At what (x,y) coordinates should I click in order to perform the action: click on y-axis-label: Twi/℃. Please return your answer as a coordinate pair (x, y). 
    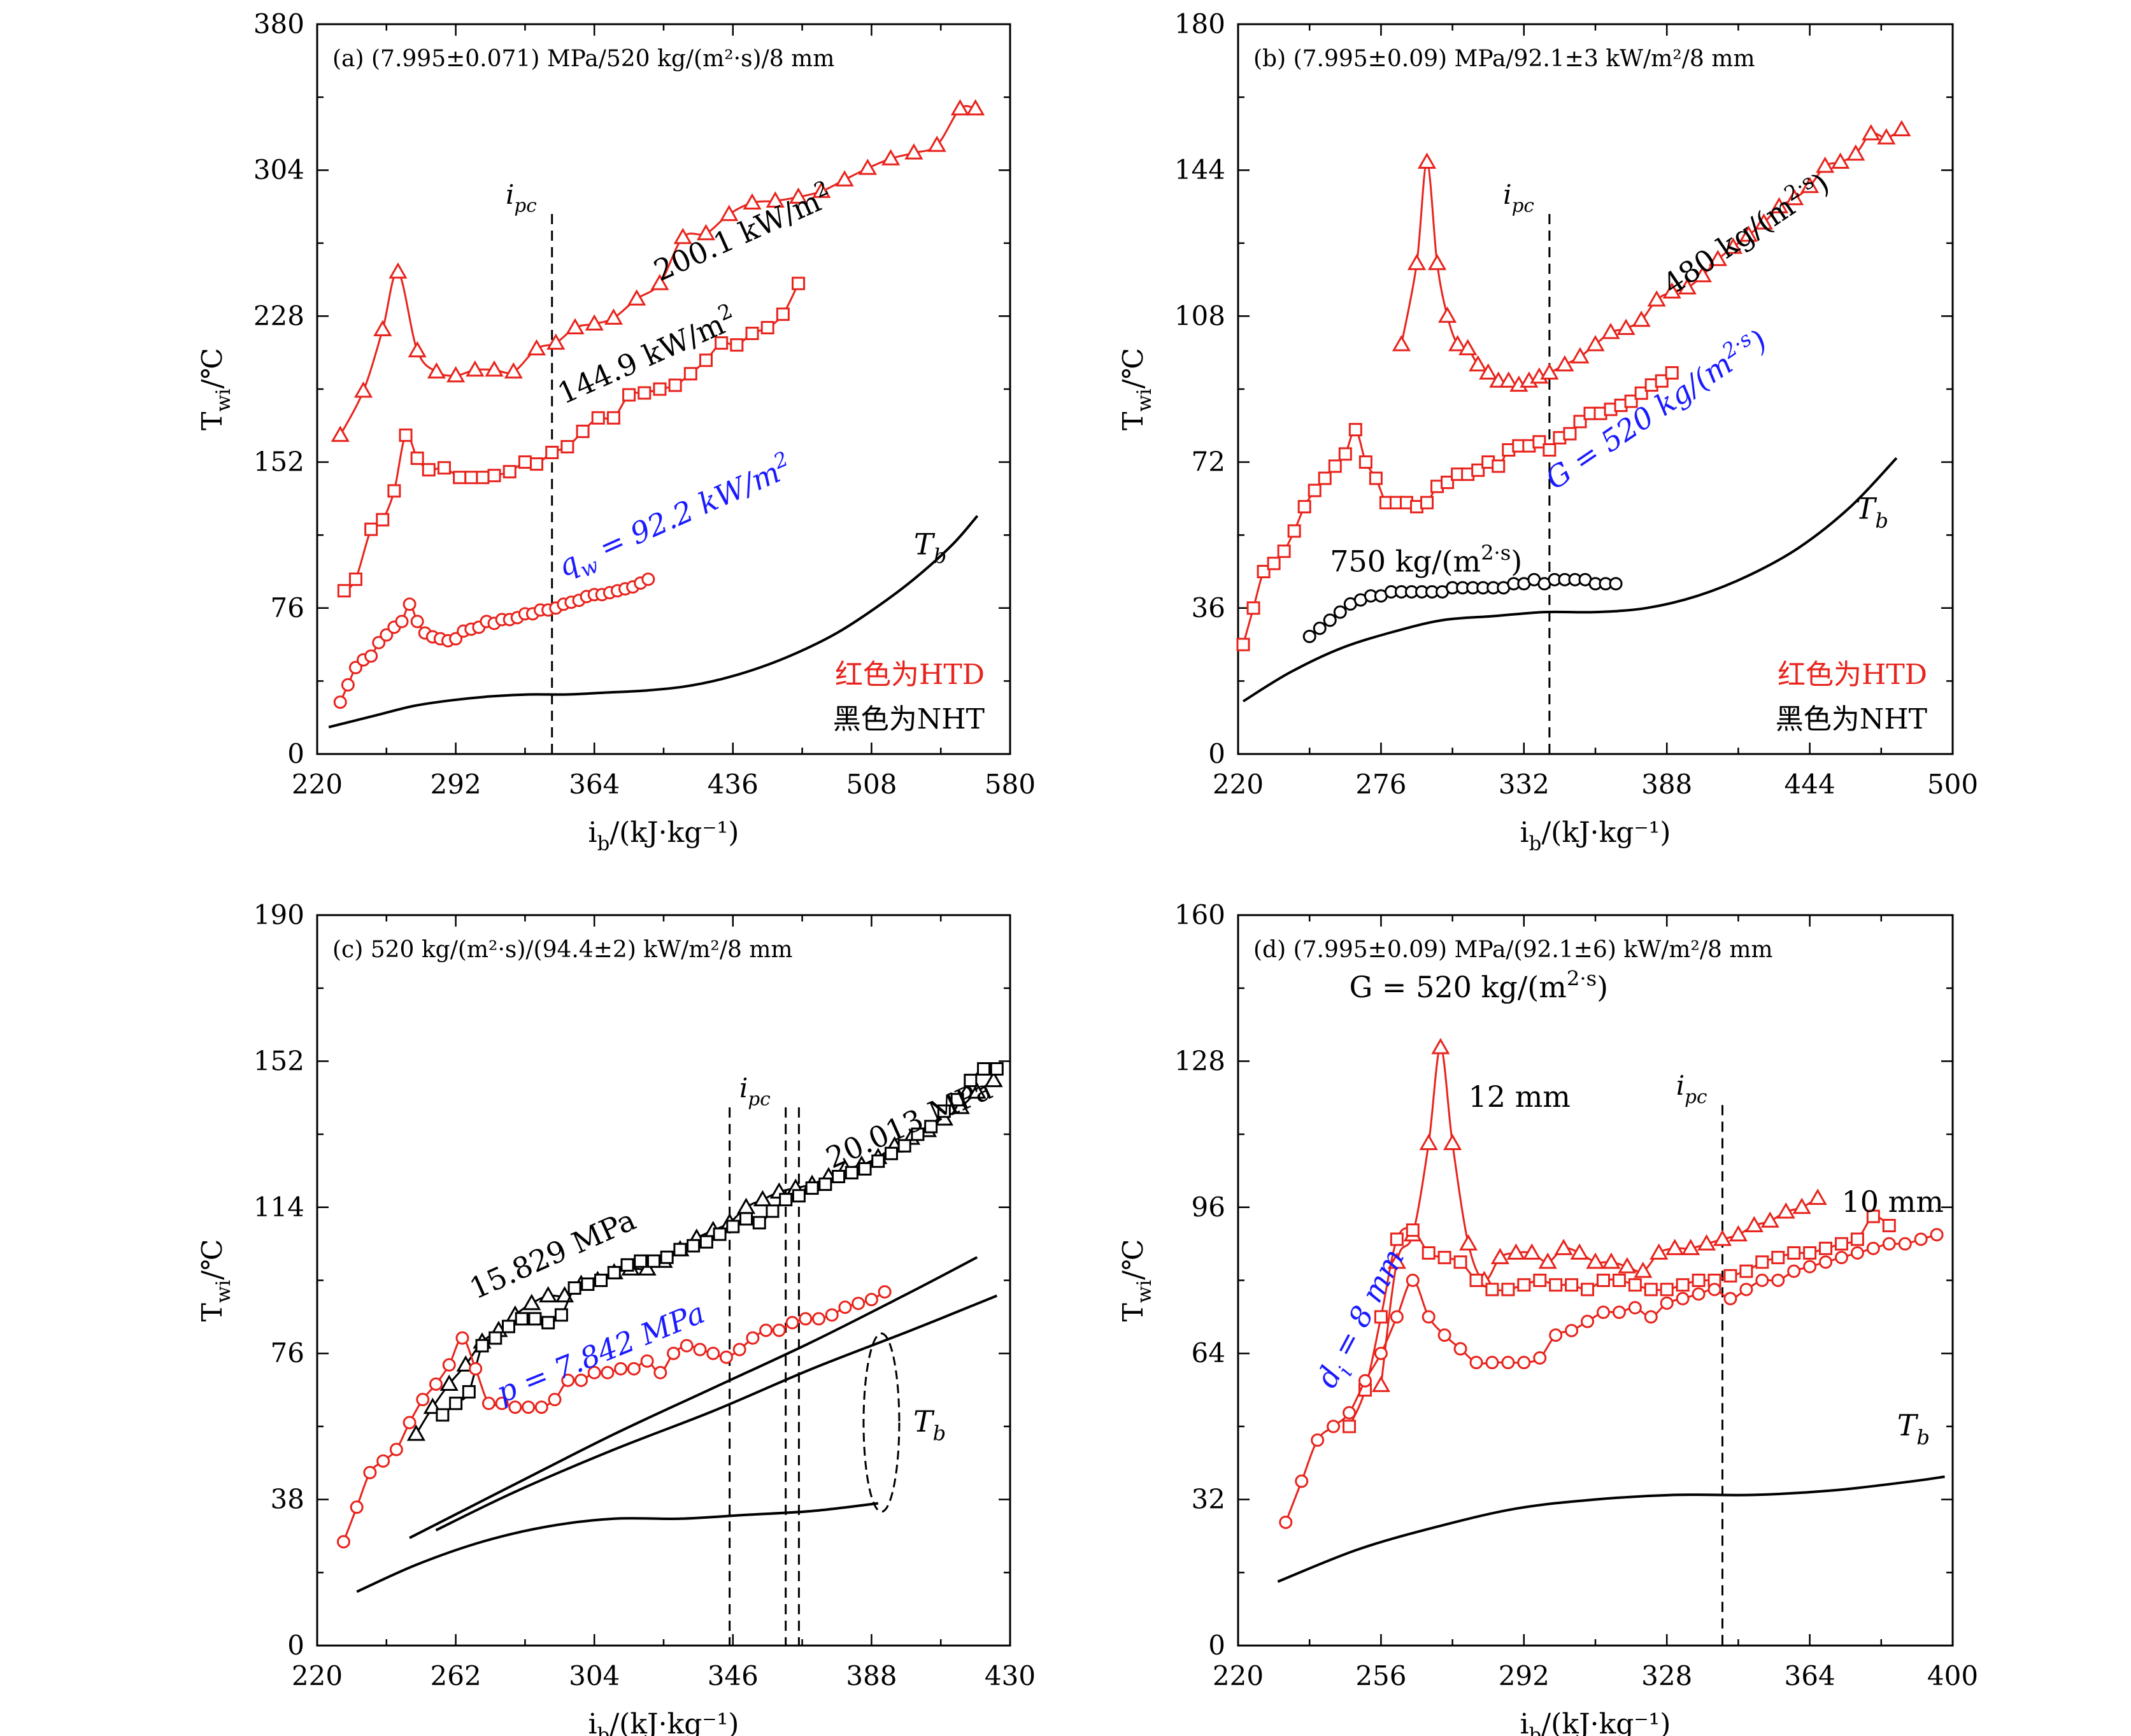
    Looking at the image, I should click on (1136, 1280).